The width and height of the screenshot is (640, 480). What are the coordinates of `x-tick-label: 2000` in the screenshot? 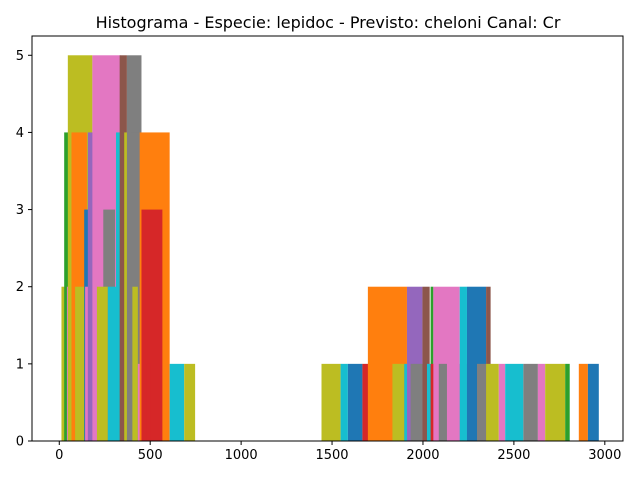 It's located at (422, 455).